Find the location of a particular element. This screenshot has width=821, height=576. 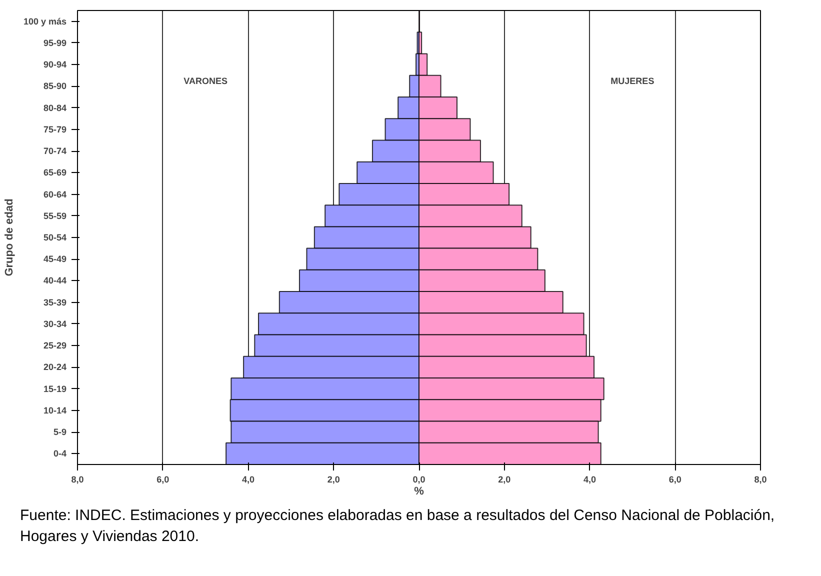

y-tick-label: 45-49 is located at coordinates (55, 259).